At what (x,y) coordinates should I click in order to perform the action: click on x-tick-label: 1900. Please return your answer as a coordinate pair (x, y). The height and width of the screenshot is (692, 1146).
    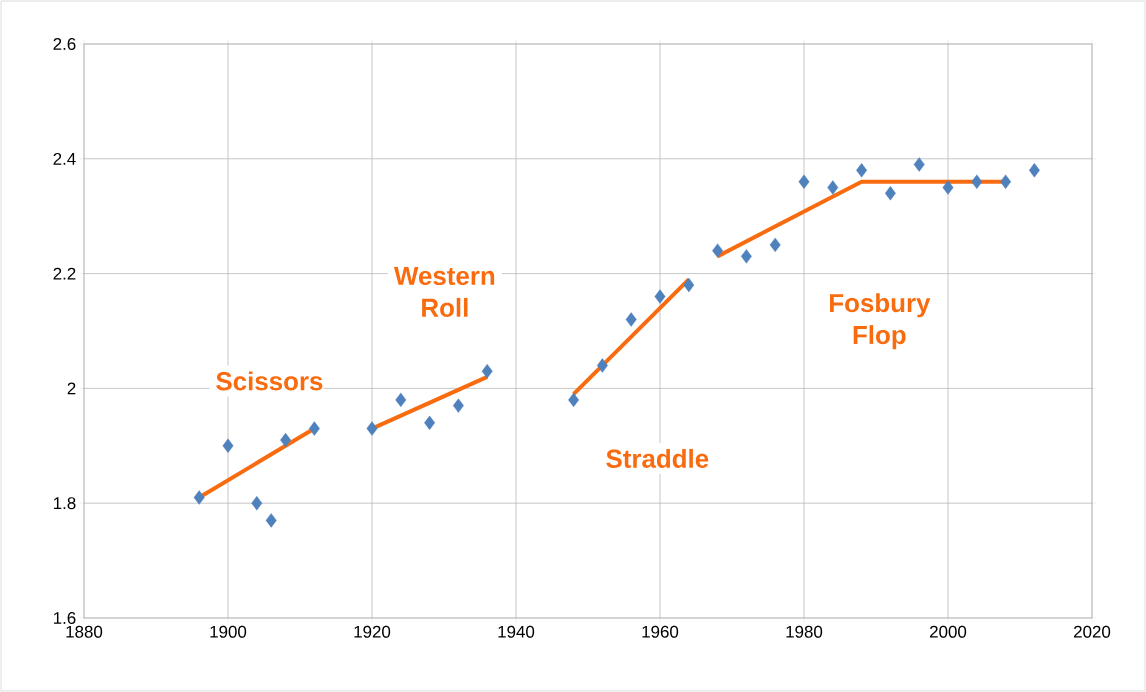
    Looking at the image, I should click on (228, 631).